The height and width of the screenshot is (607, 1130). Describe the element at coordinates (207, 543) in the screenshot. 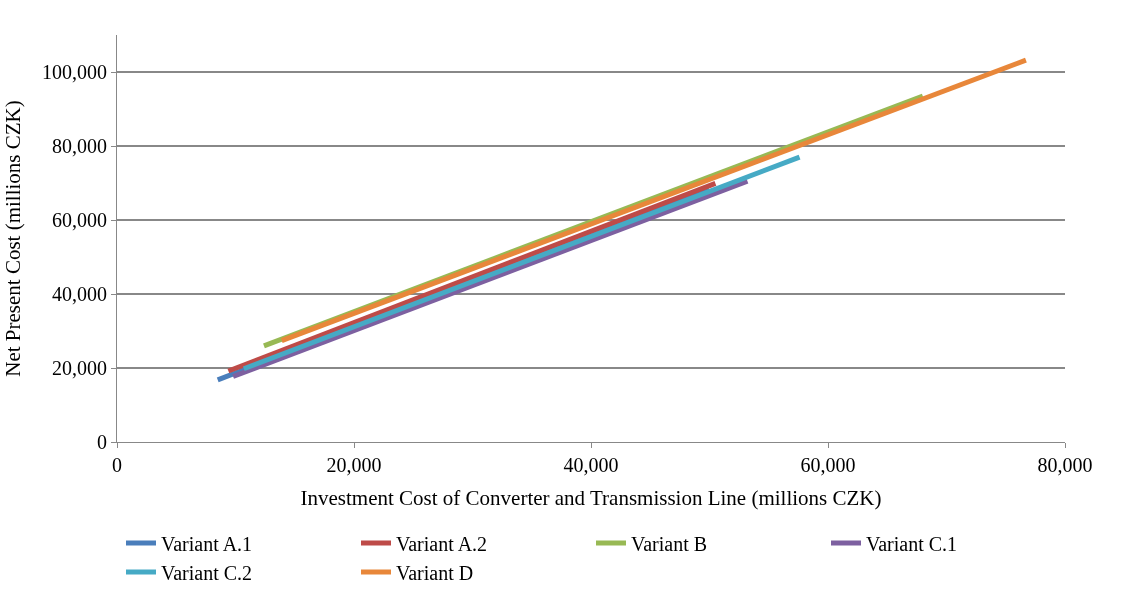

I see `legend-label: Variant A.1` at that location.